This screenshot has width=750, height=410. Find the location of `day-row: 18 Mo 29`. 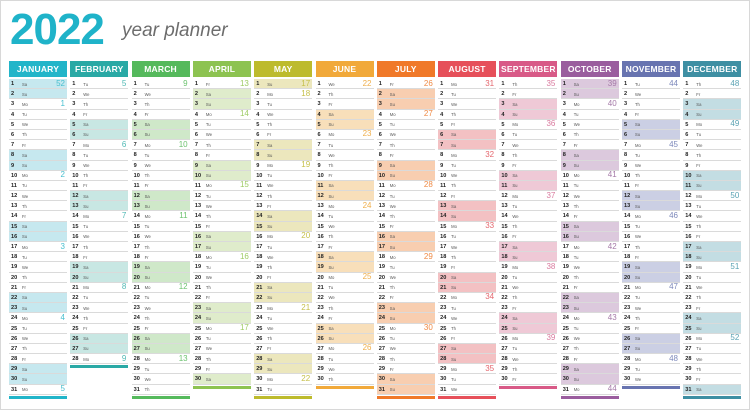

day-row: 18 Mo 29 is located at coordinates (405, 257).